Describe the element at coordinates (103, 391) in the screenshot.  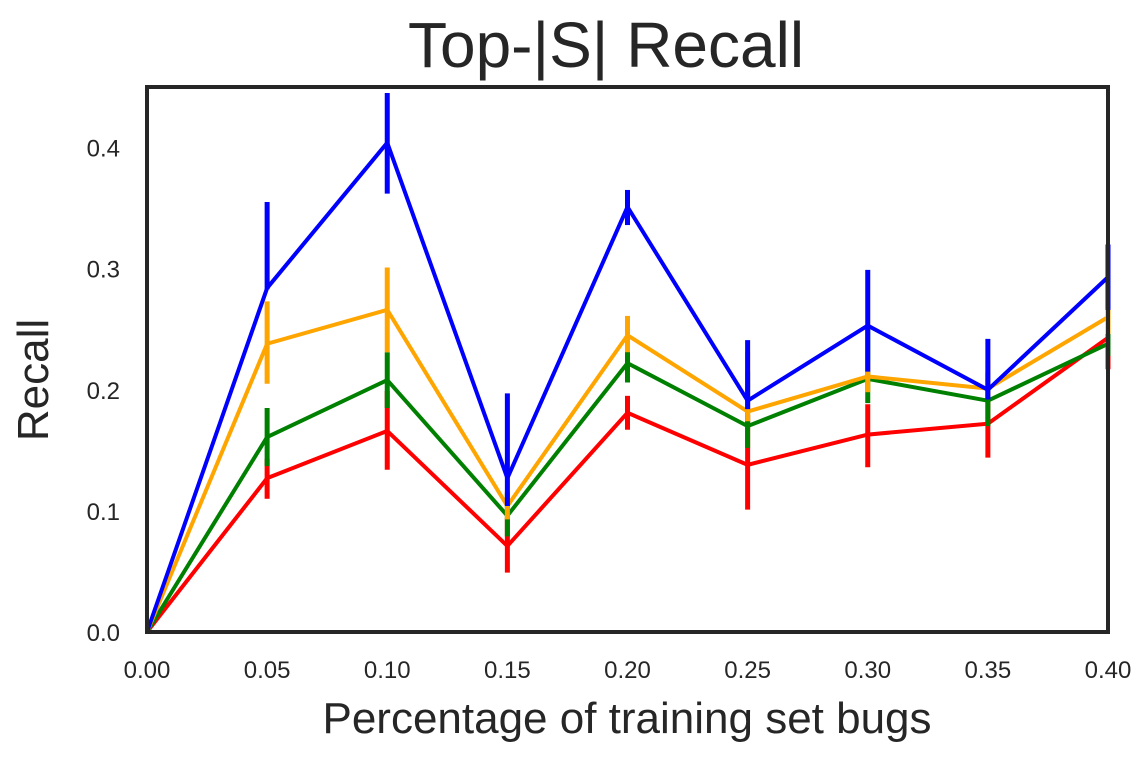
I see `y-tick-label: 0.2` at that location.